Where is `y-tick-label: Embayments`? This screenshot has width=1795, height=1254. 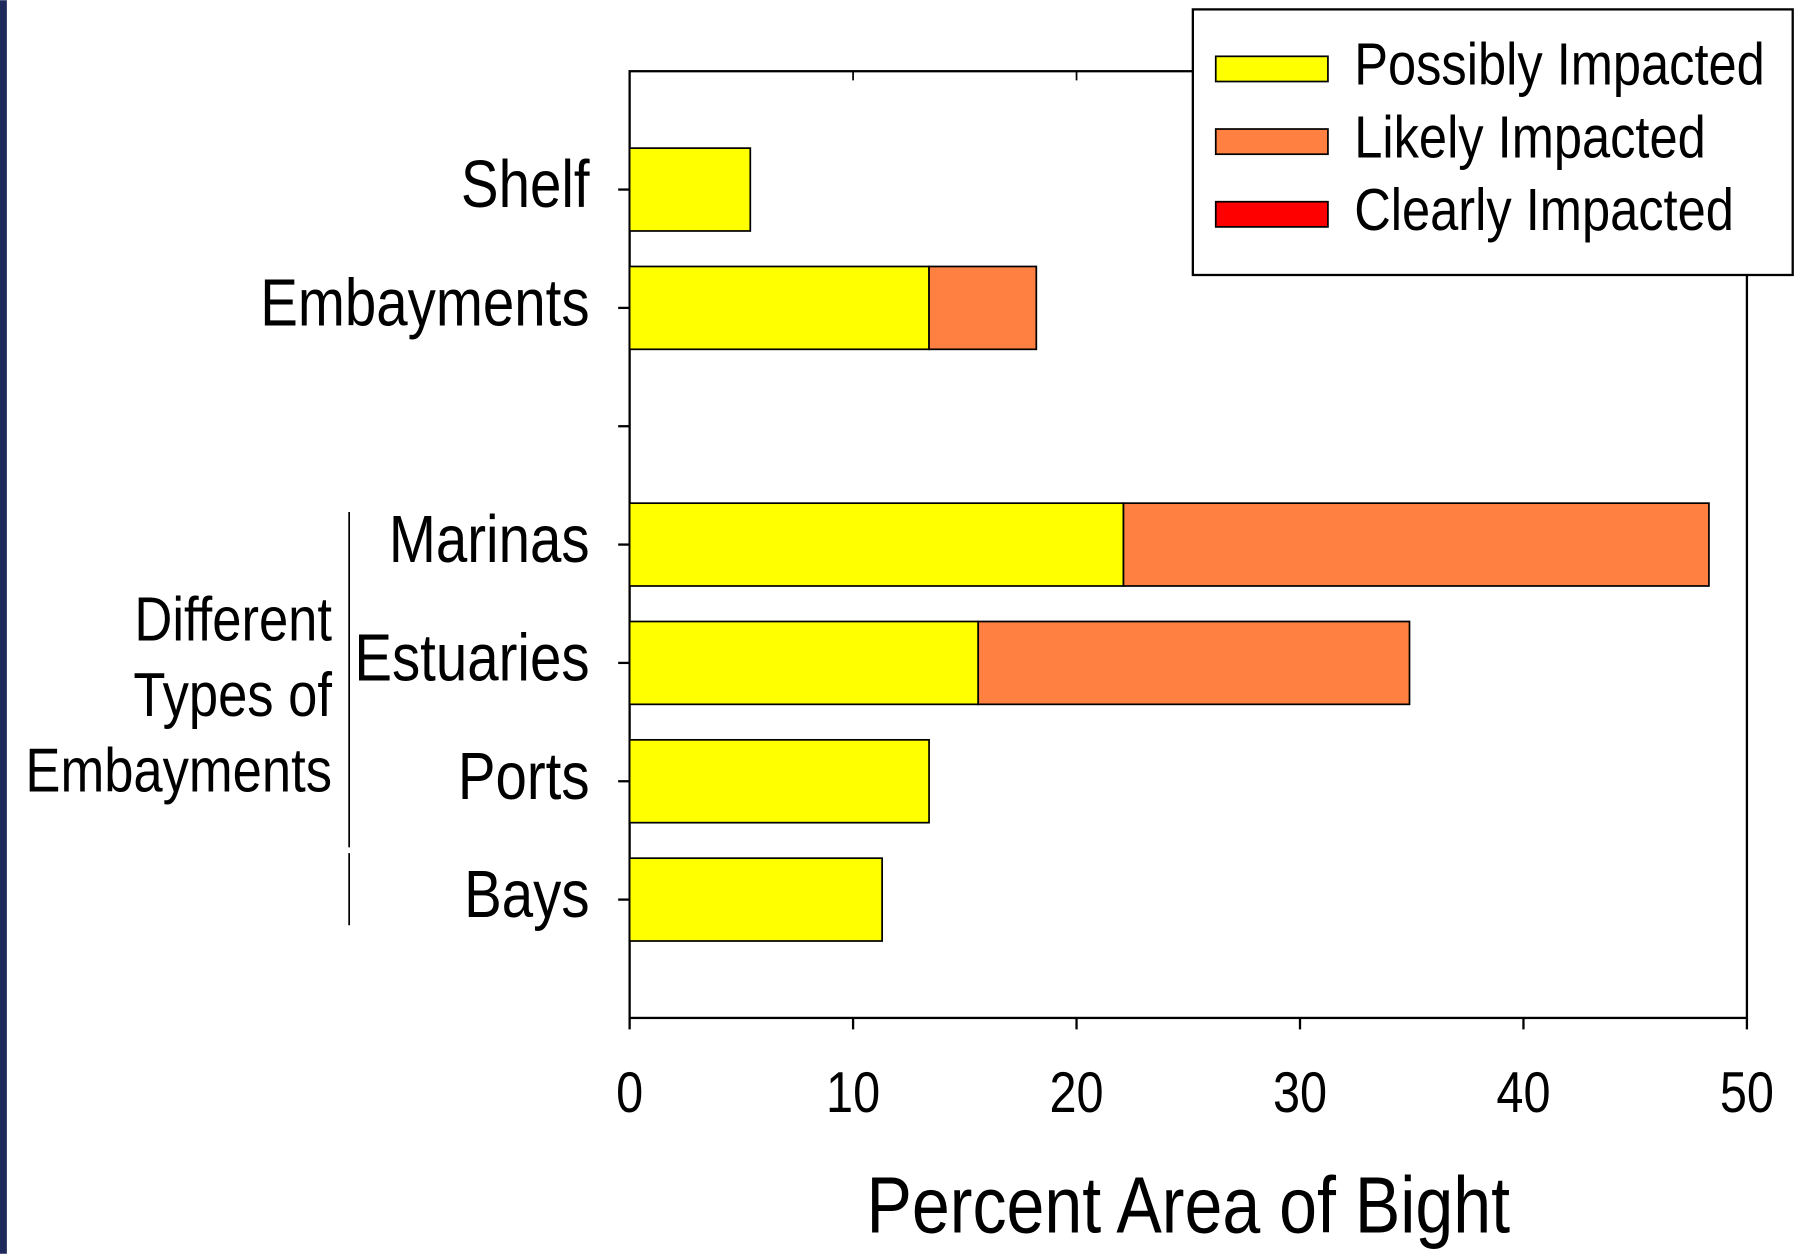 y-tick-label: Embayments is located at coordinates (424, 303).